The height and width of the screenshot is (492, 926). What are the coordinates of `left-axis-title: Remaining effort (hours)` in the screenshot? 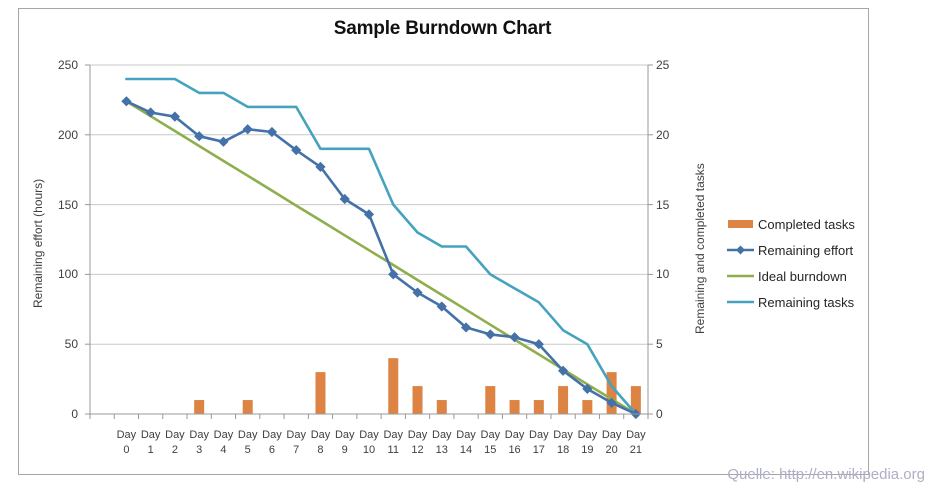 It's located at (38, 243).